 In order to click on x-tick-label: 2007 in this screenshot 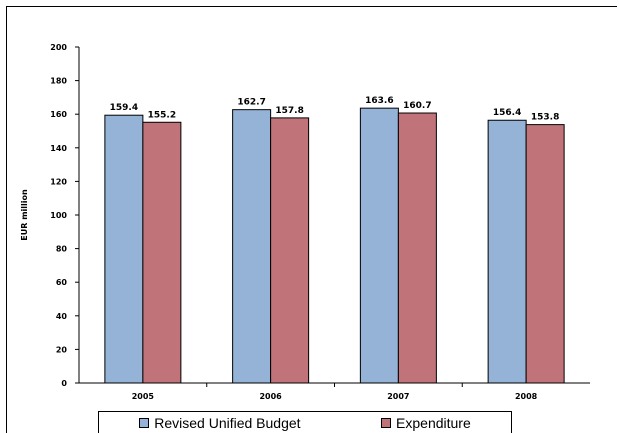, I will do `click(398, 396)`.